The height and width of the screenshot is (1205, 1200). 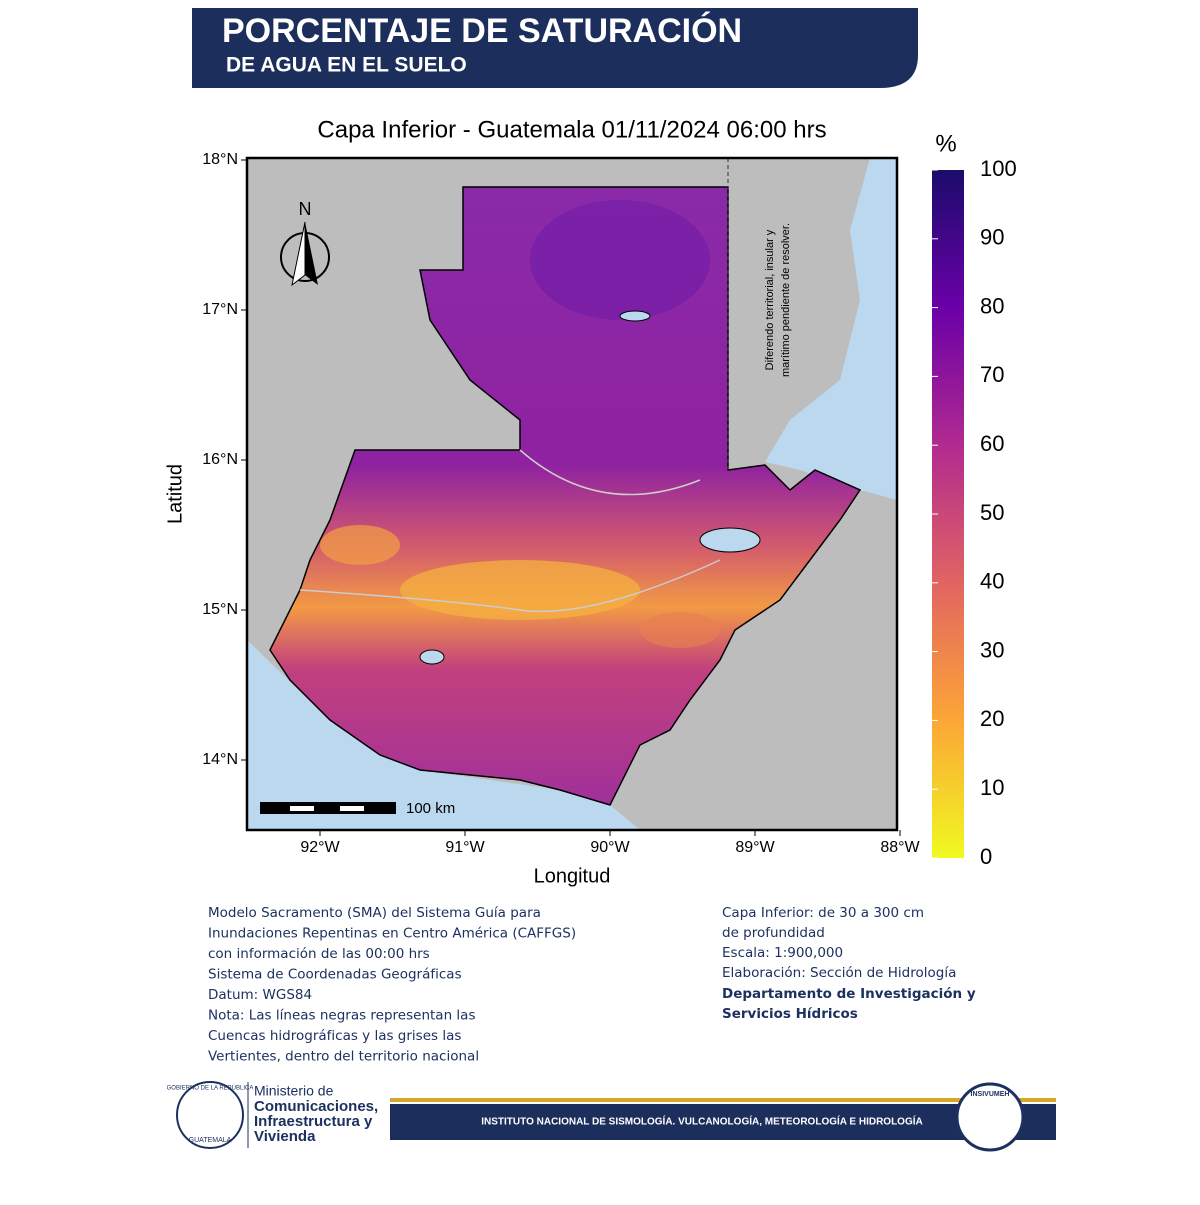 I want to click on lat-label: 18°N, so click(x=220, y=159).